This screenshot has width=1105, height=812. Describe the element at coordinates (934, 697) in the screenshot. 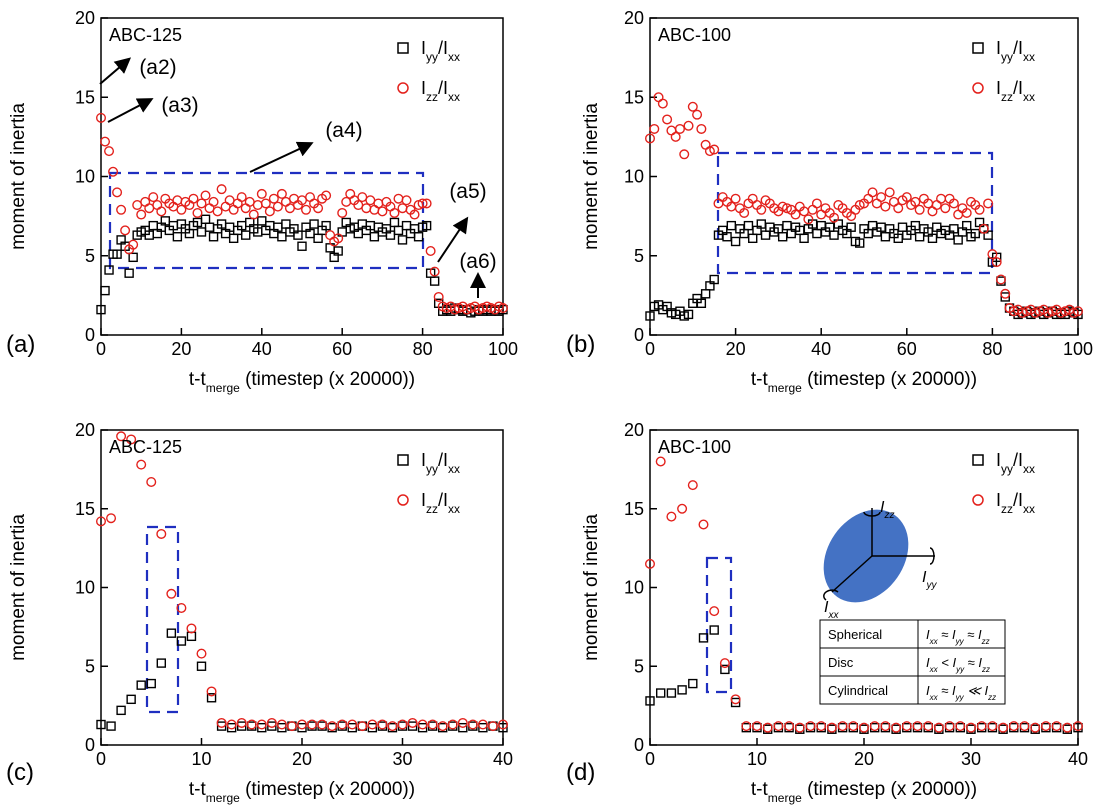

I see `subscript: xx` at that location.